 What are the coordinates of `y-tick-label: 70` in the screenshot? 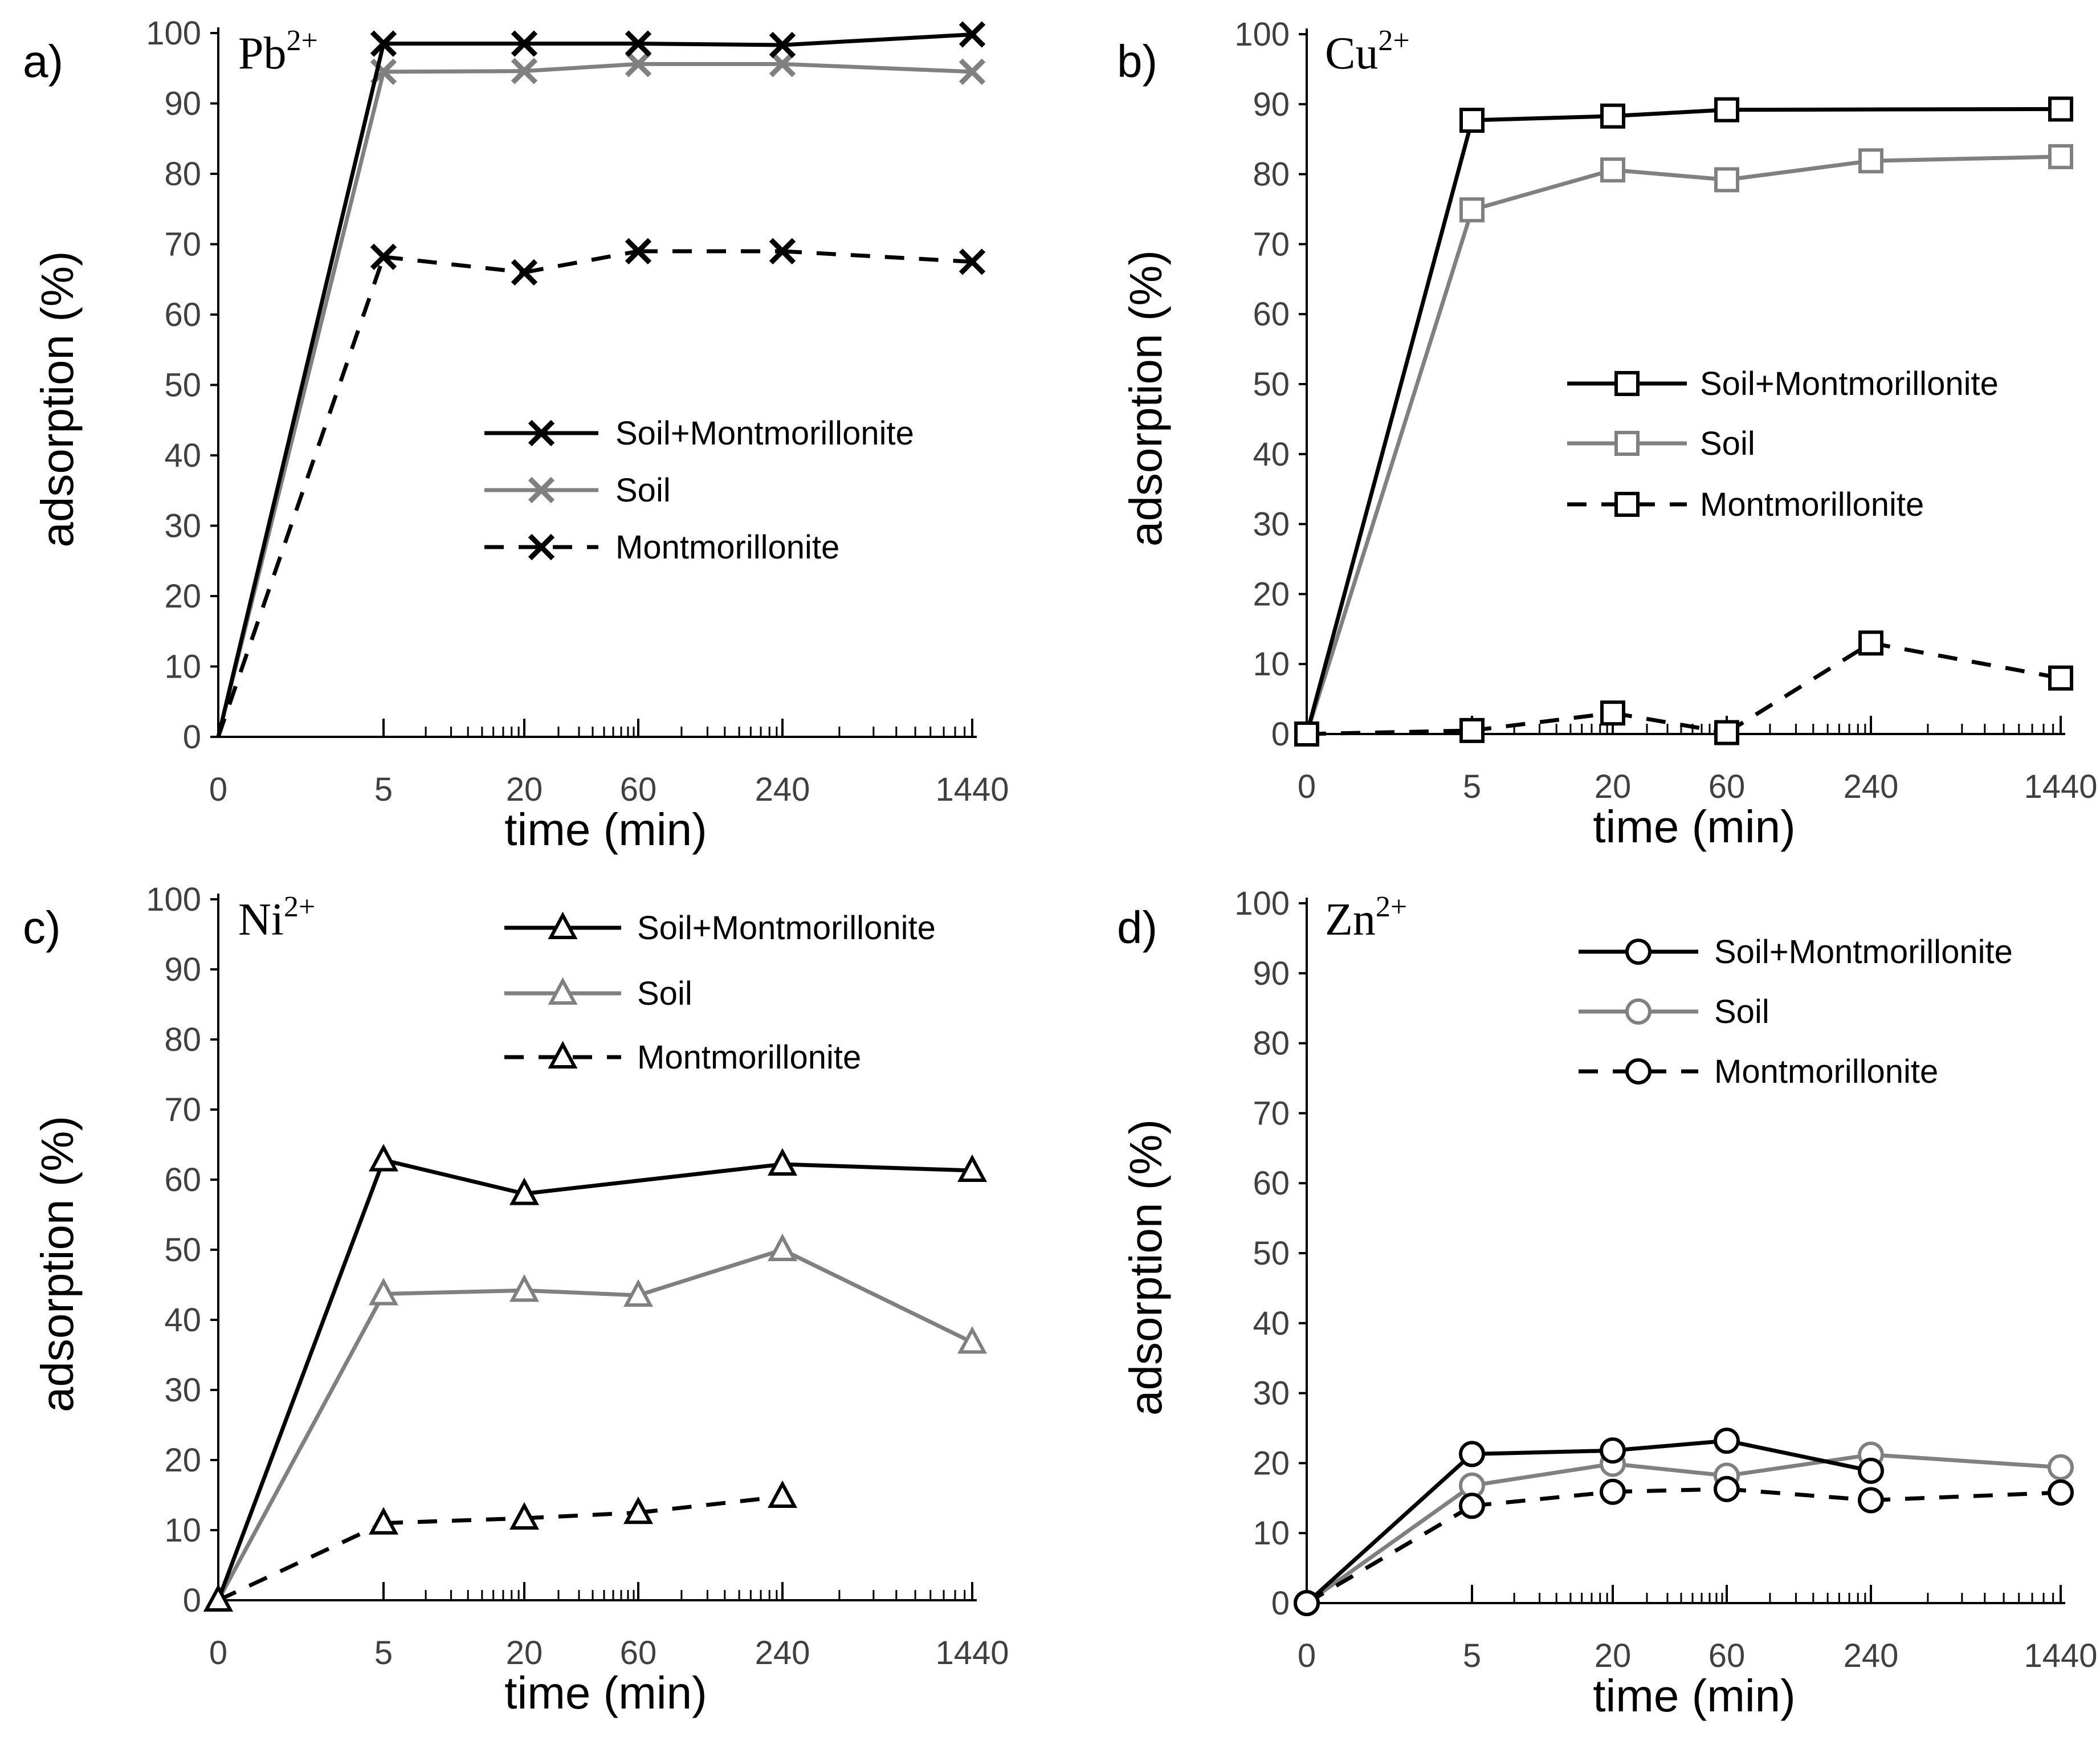 It's located at (1271, 1113).